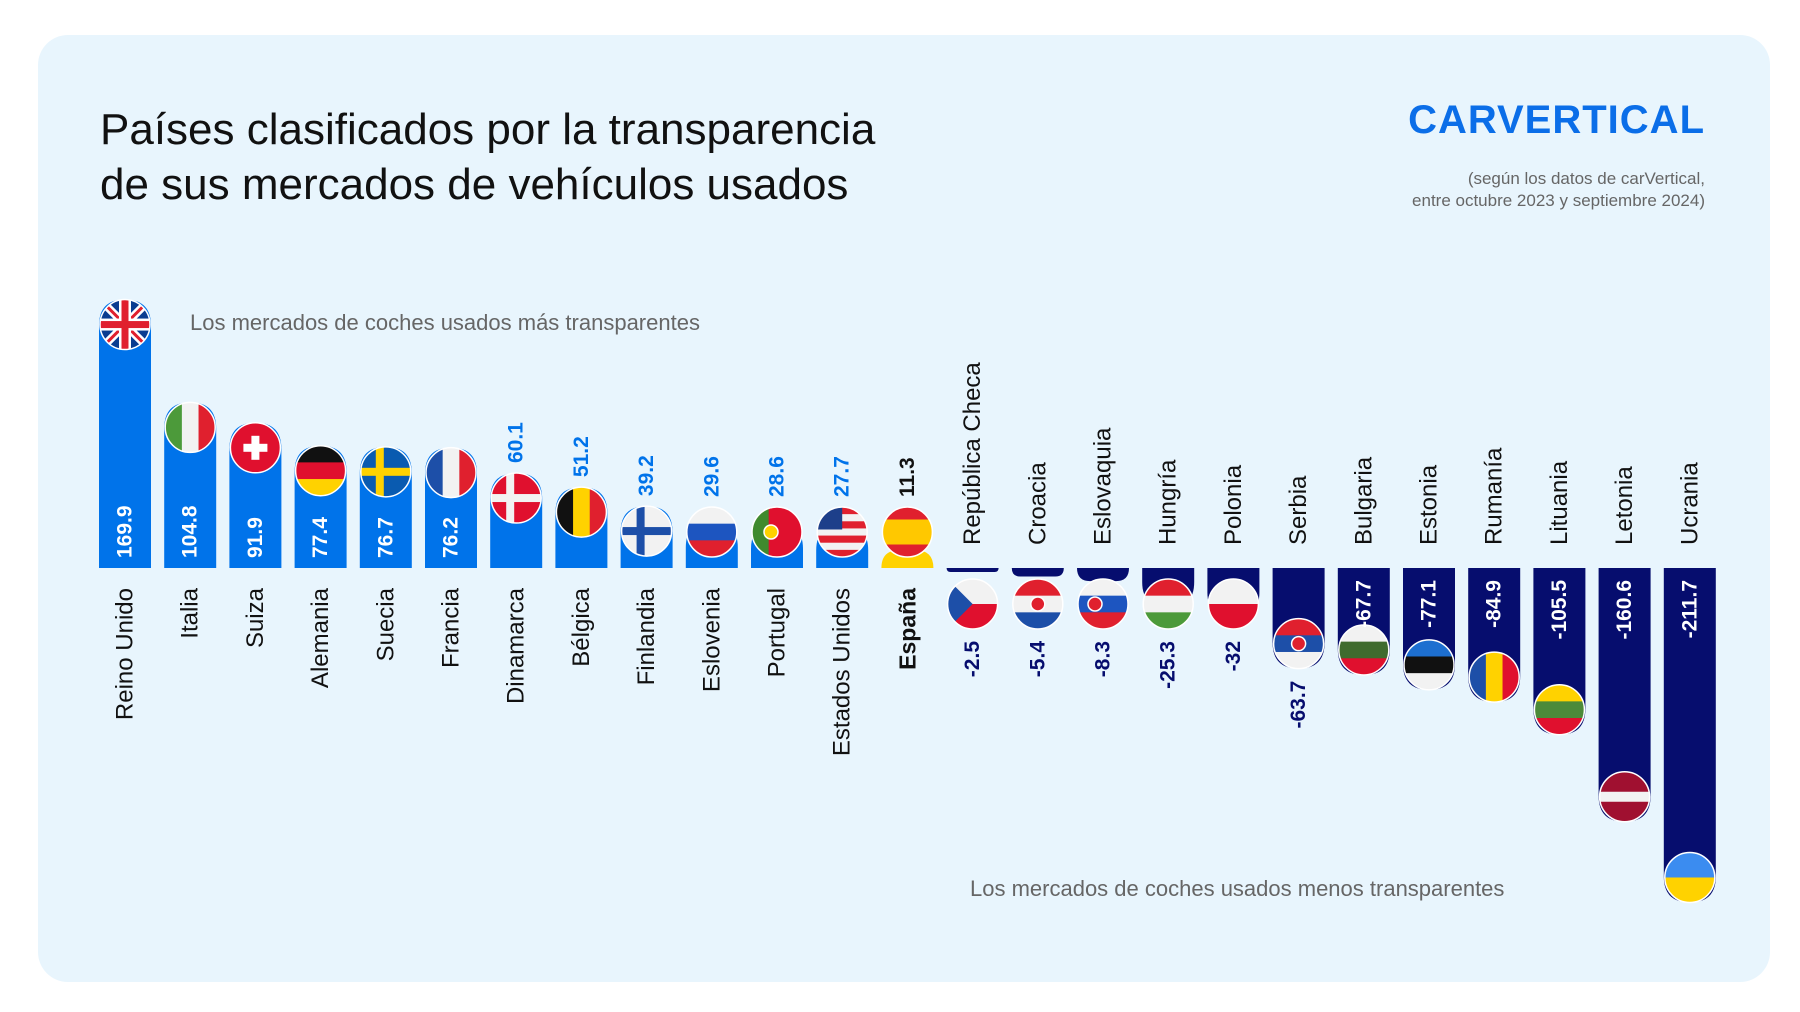 This screenshot has width=1800, height=1012. What do you see at coordinates (646, 531) in the screenshot?
I see `flag-finland-icon` at bounding box center [646, 531].